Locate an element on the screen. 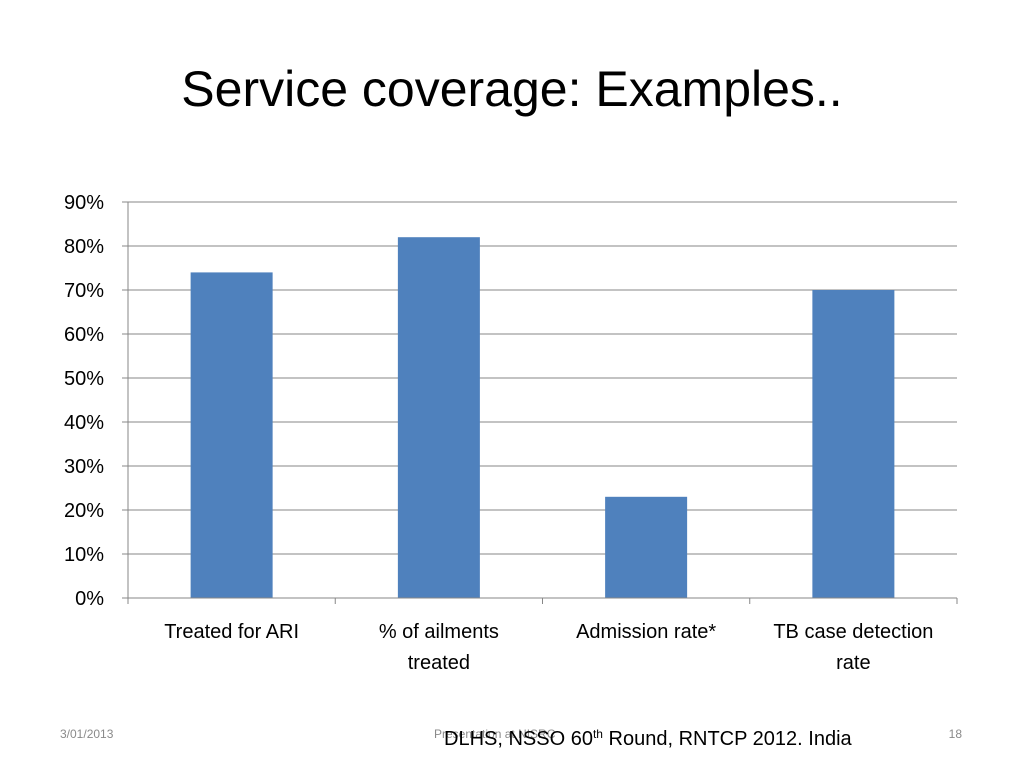  y-tick-label: 30% is located at coordinates (84, 467).